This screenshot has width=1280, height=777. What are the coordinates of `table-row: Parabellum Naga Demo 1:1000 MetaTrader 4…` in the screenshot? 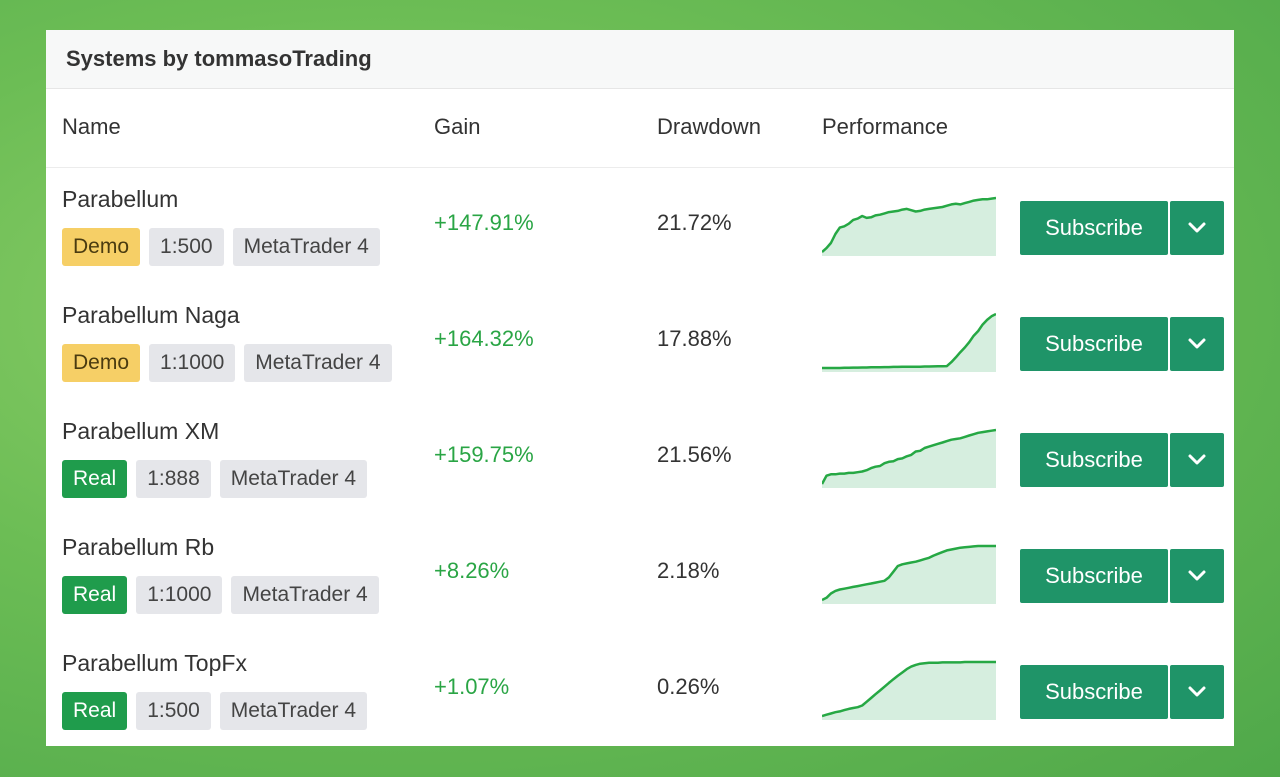 It's located at (640, 342).